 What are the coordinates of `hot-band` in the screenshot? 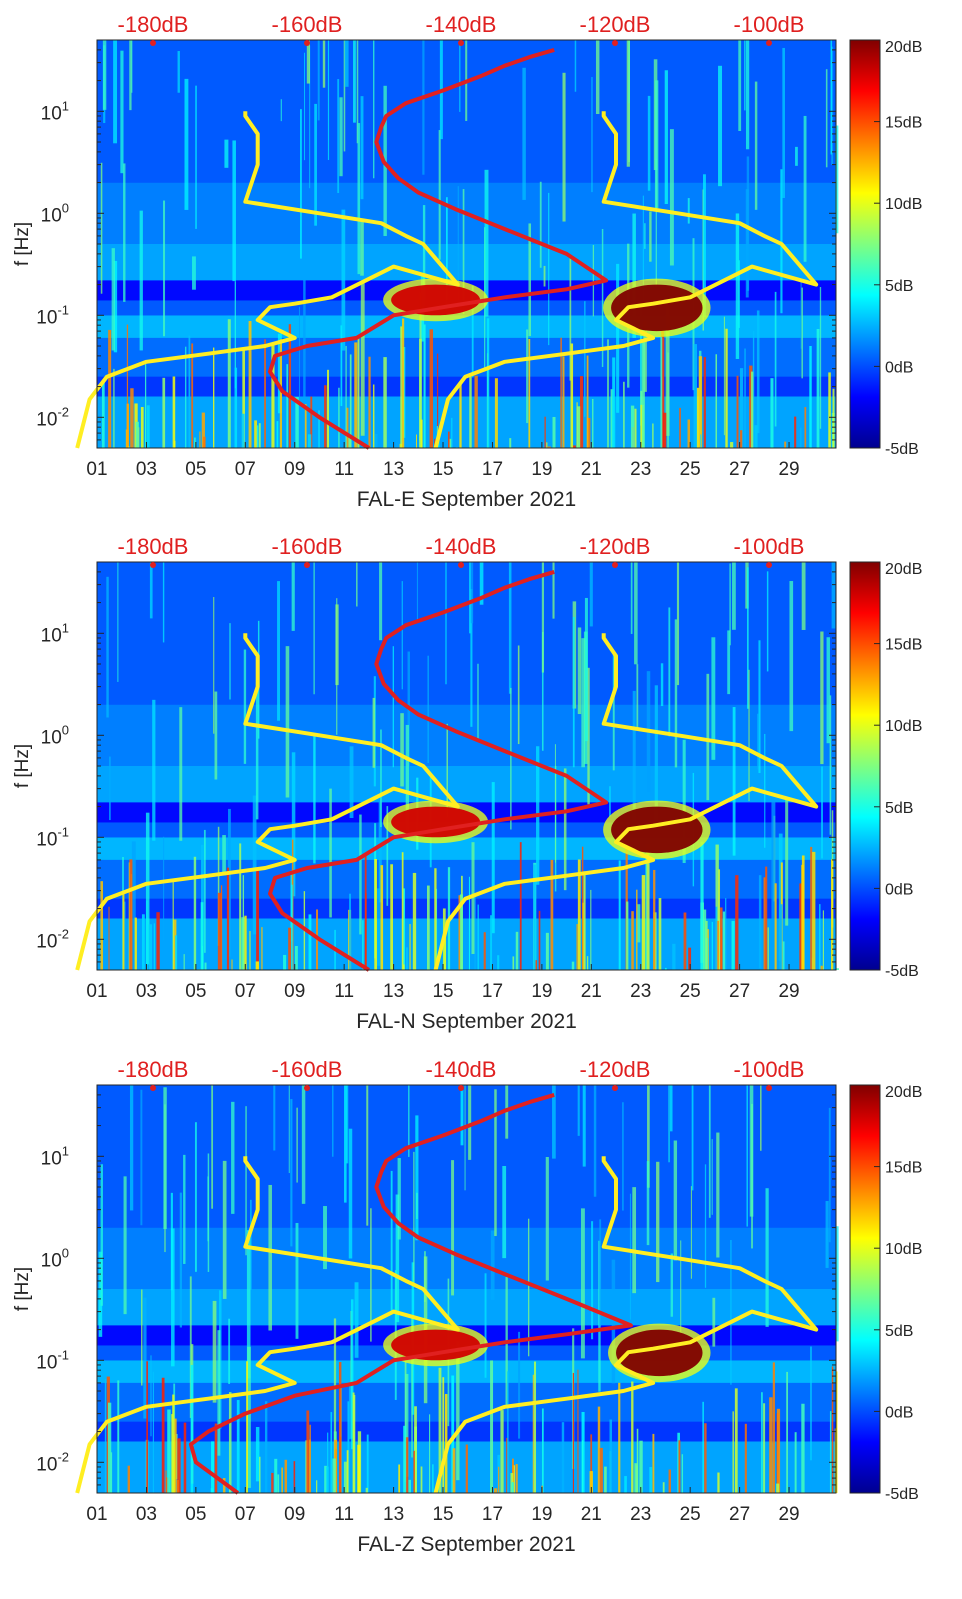 It's located at (659, 1353).